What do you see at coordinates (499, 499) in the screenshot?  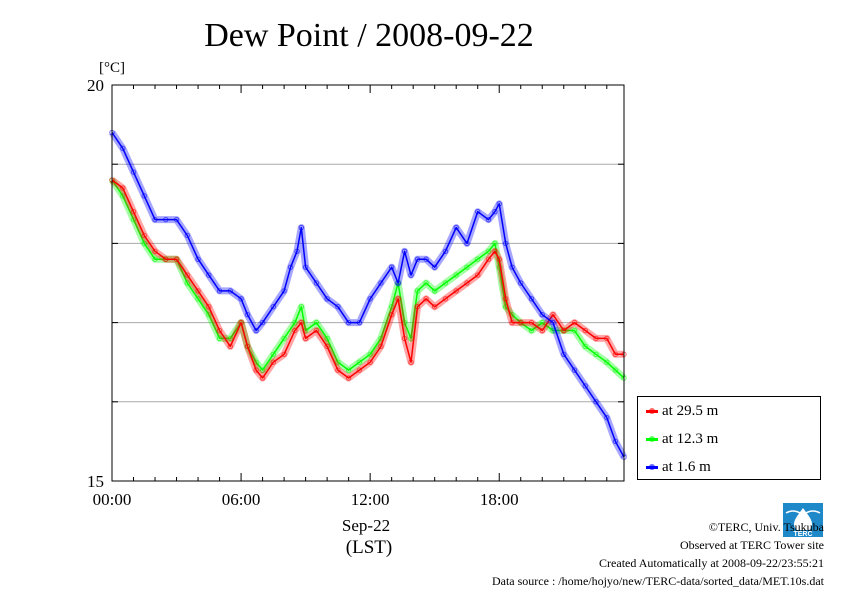 I see `x-tick-label: 18:00` at bounding box center [499, 499].